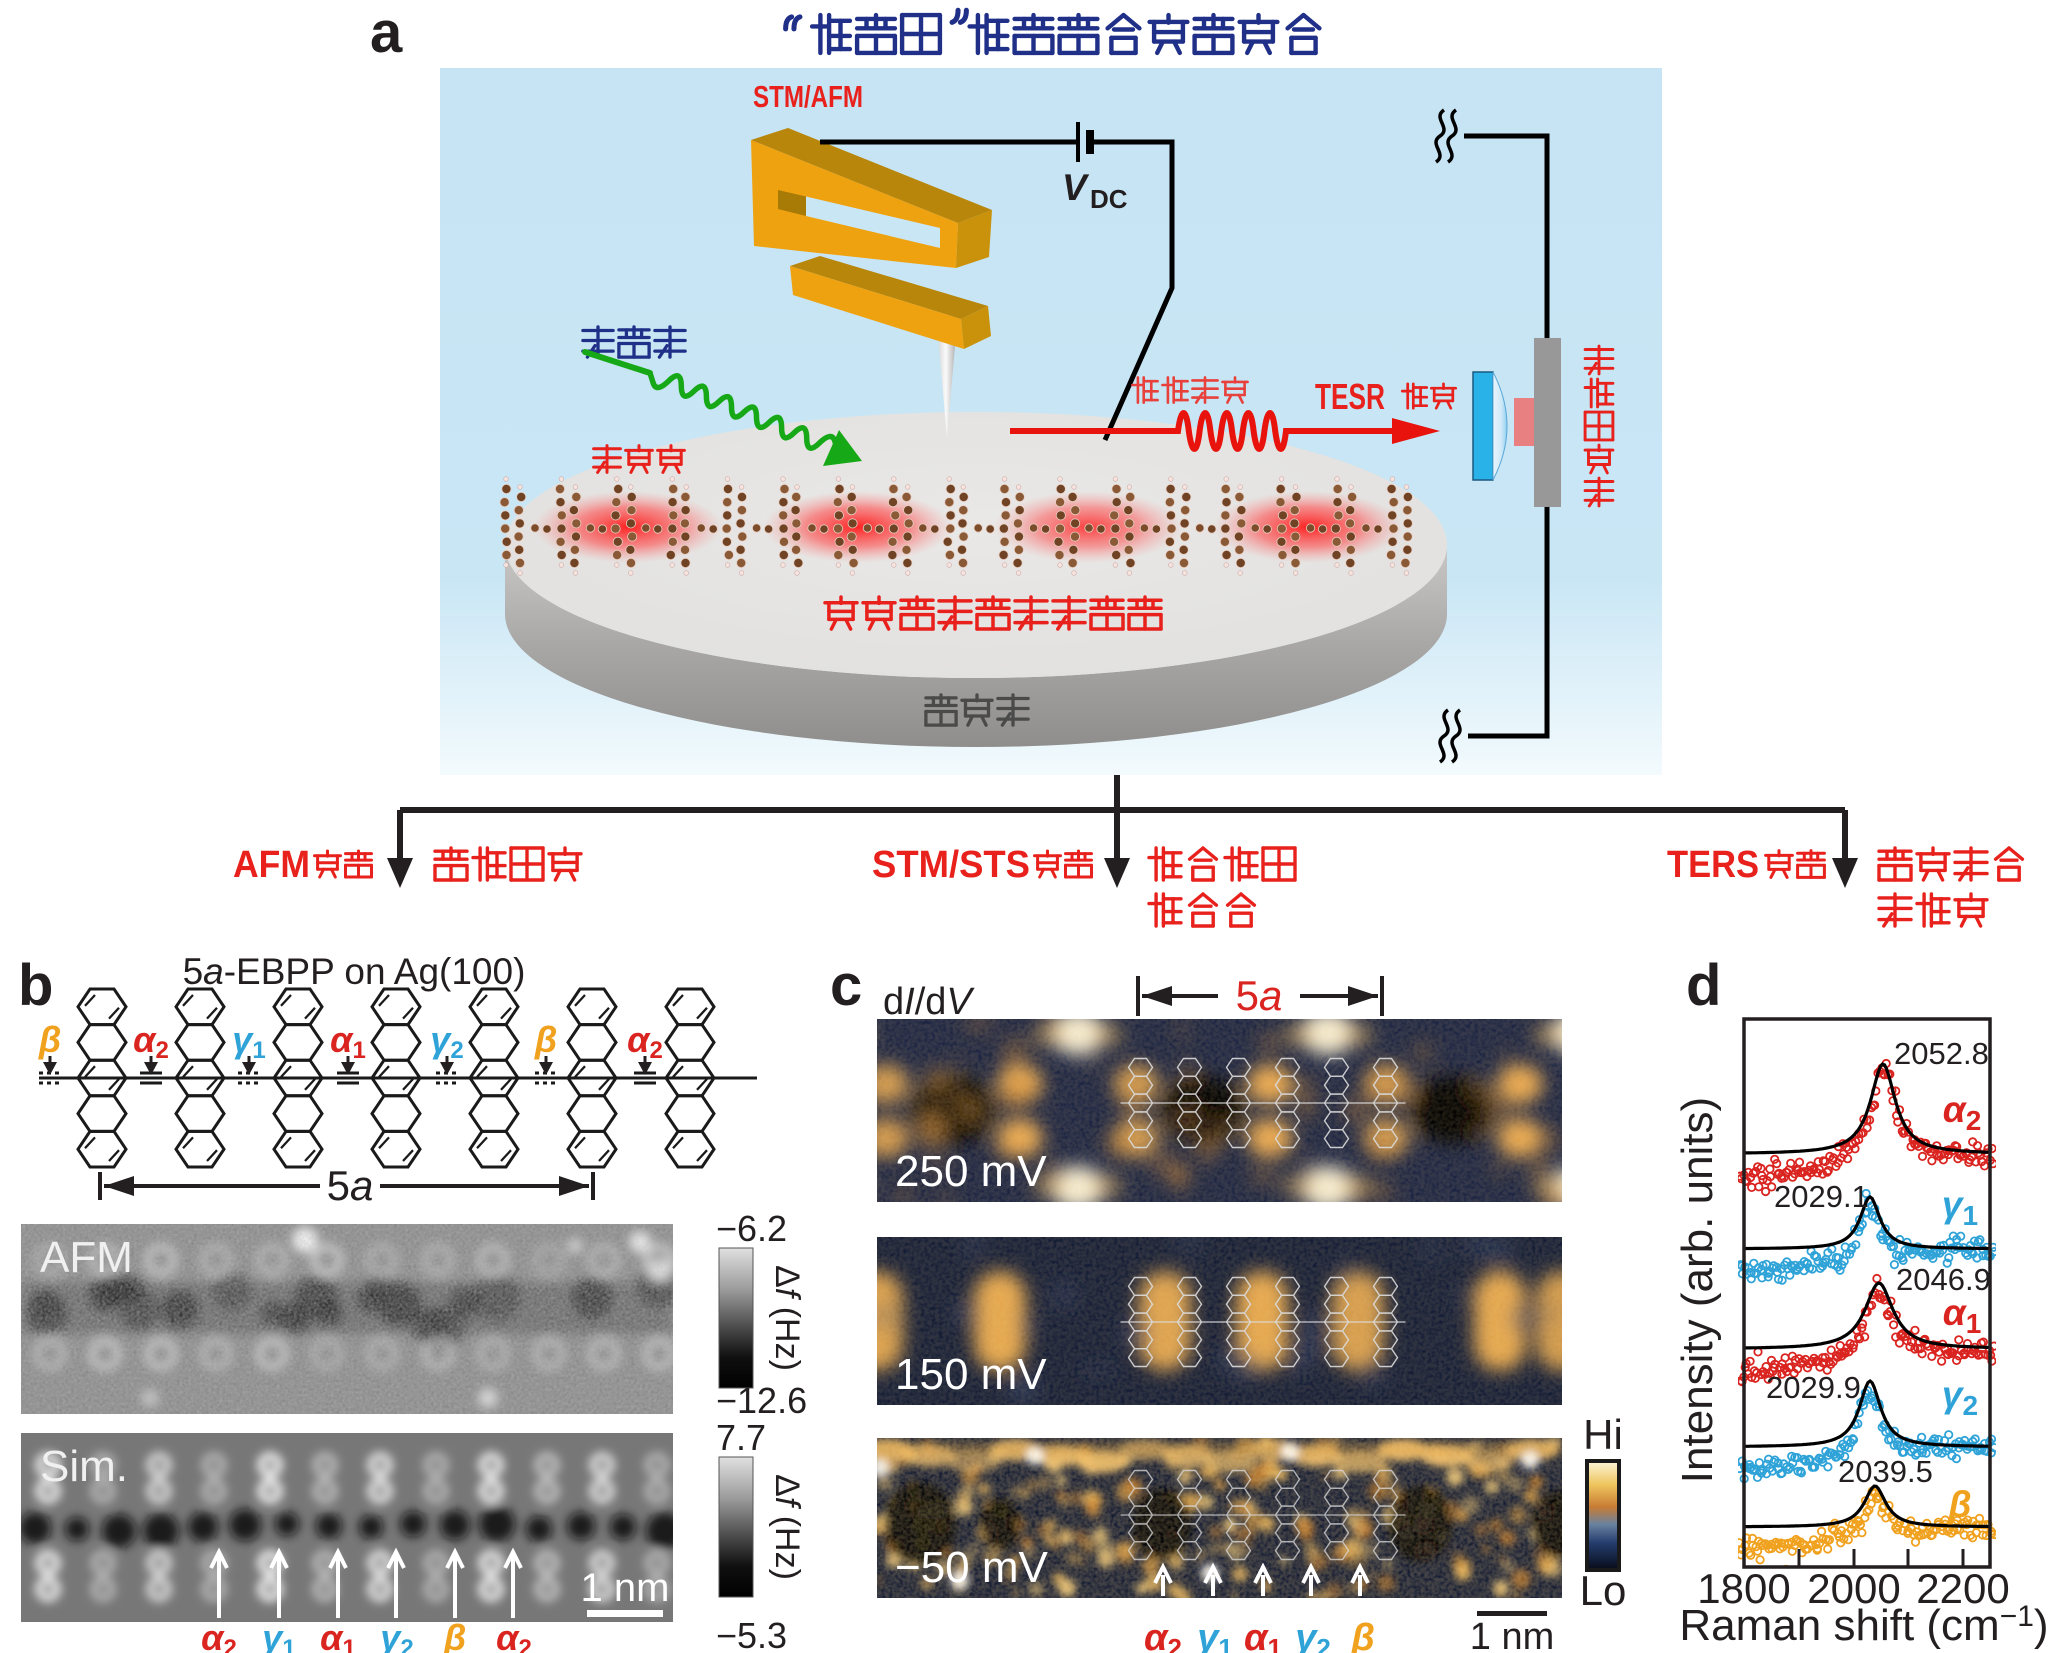  What do you see at coordinates (1703, 985) in the screenshot?
I see `svg-text: d` at bounding box center [1703, 985].